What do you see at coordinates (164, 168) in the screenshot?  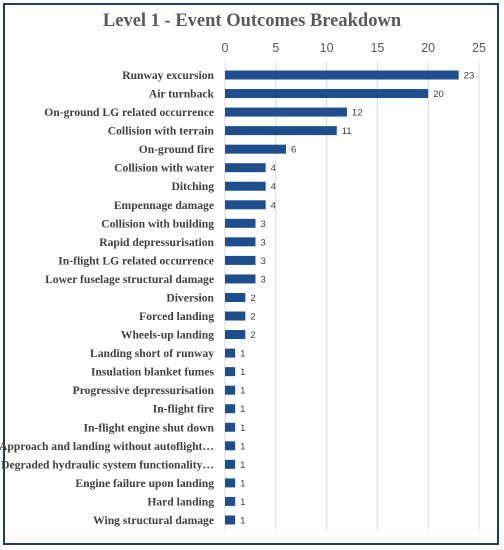 I see `category-label: Collision with water` at bounding box center [164, 168].